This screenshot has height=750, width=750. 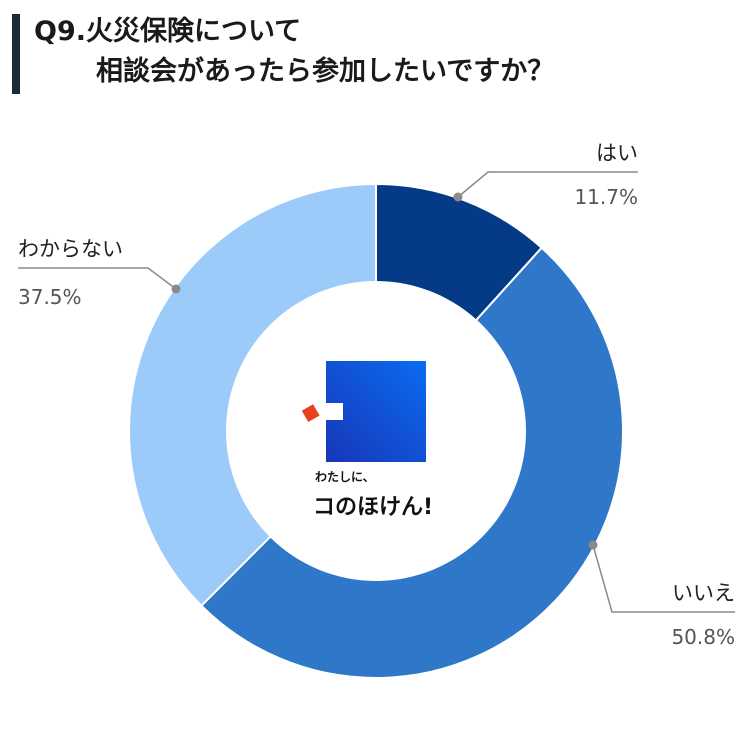 I want to click on slice-label-1: はい, so click(x=617, y=153).